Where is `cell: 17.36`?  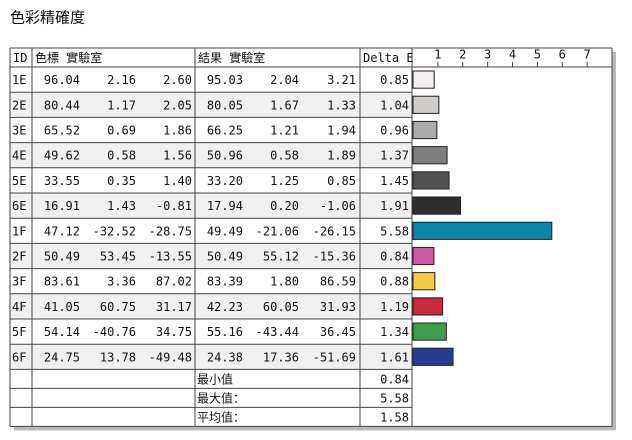
cell: 17.36 is located at coordinates (281, 357).